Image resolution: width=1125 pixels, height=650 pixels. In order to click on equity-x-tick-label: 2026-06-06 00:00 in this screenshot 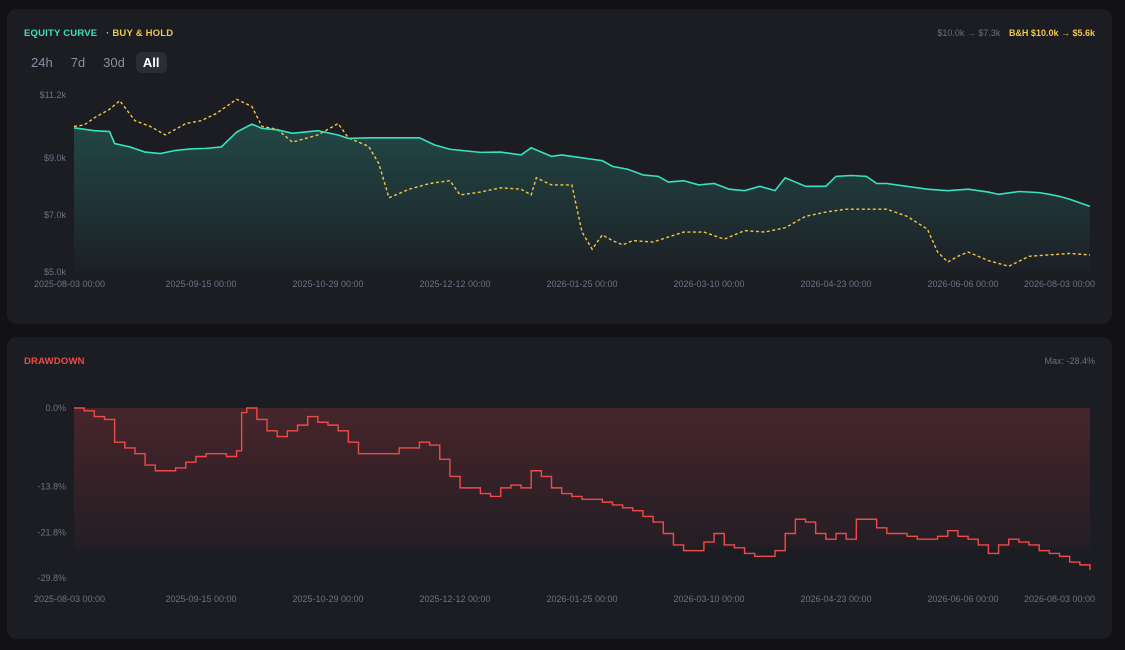, I will do `click(962, 284)`.